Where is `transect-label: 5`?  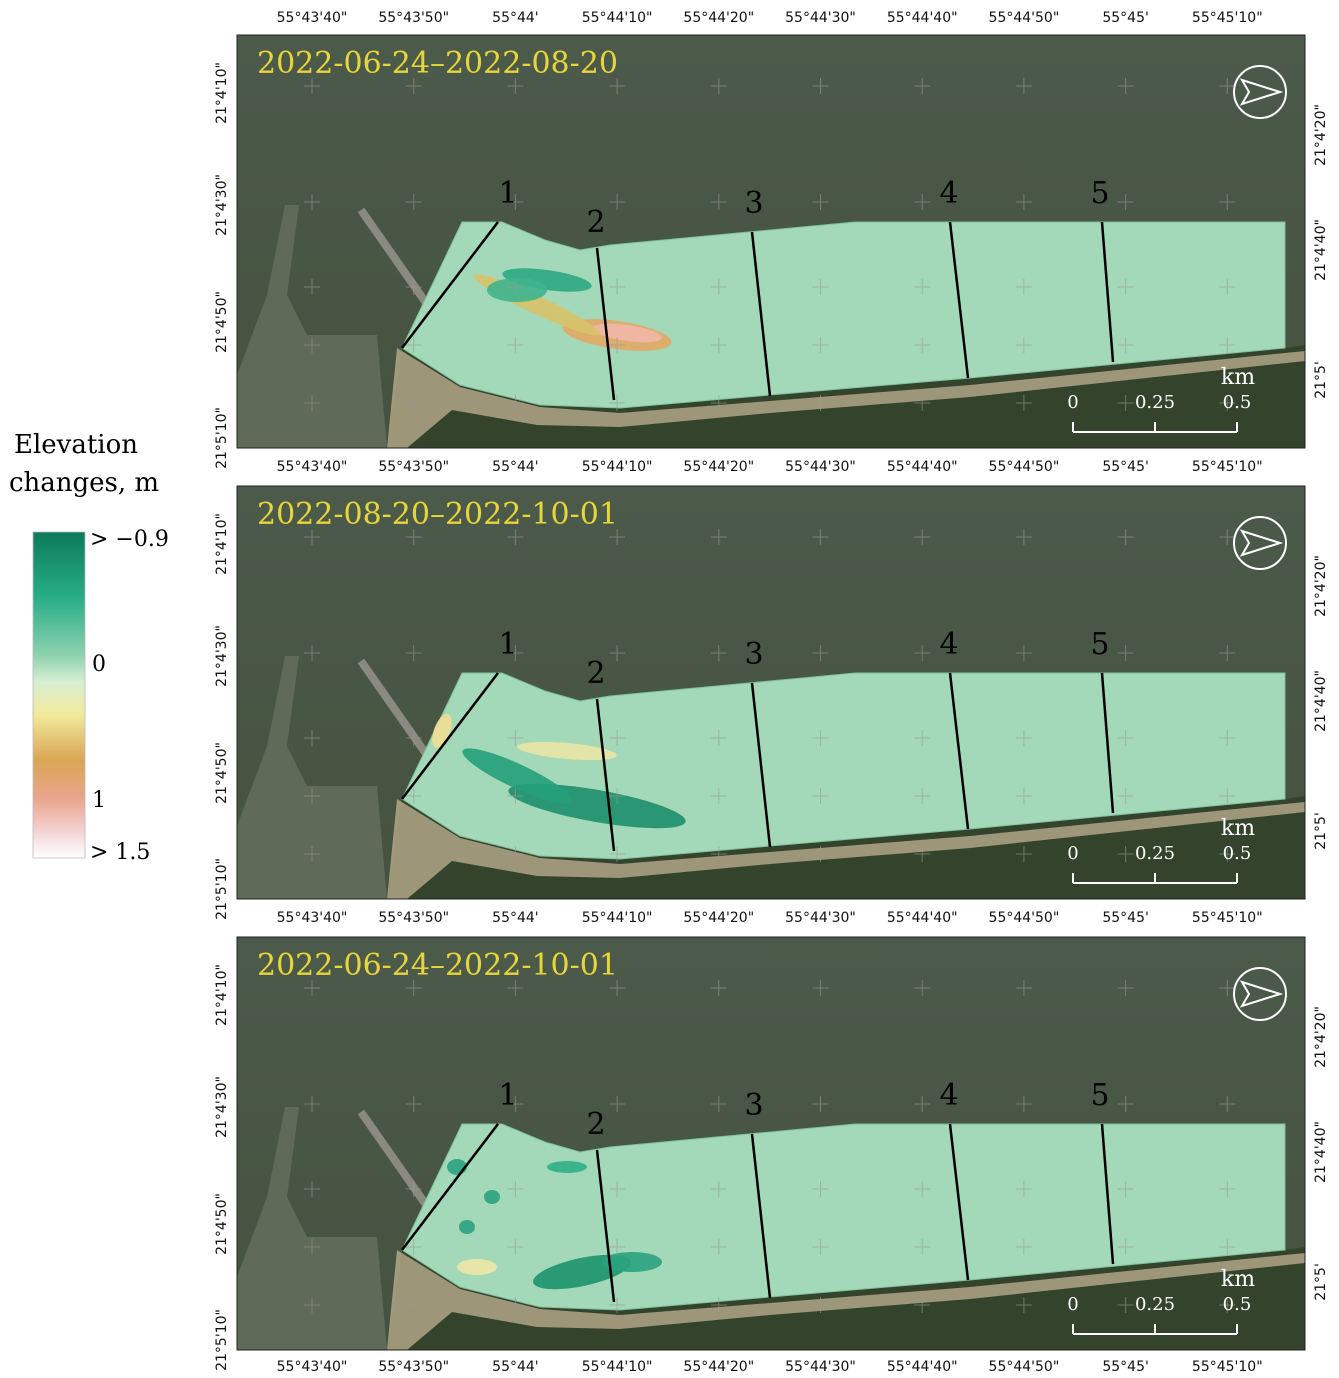
transect-label: 5 is located at coordinates (1099, 644).